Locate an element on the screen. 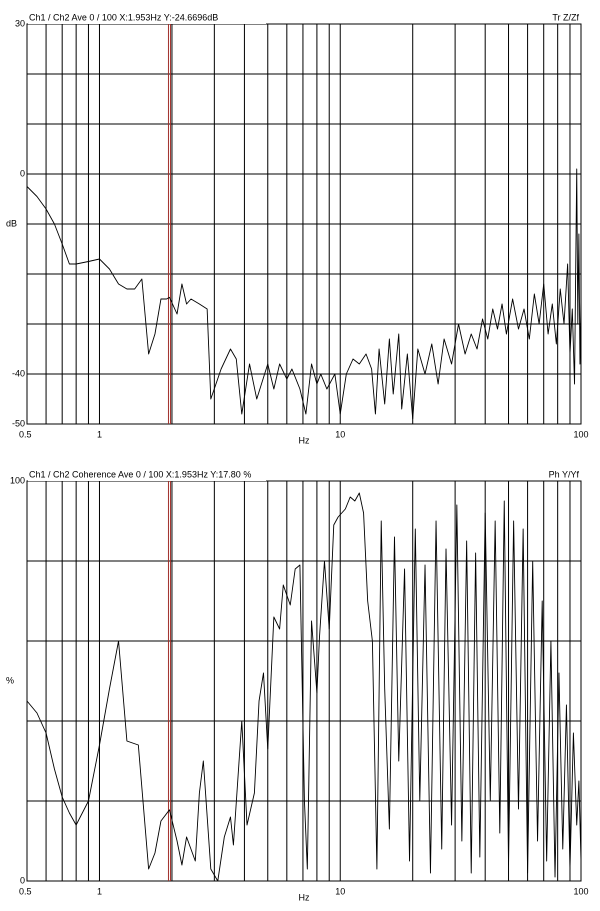  y-tick-label: -50 is located at coordinates (18, 423).